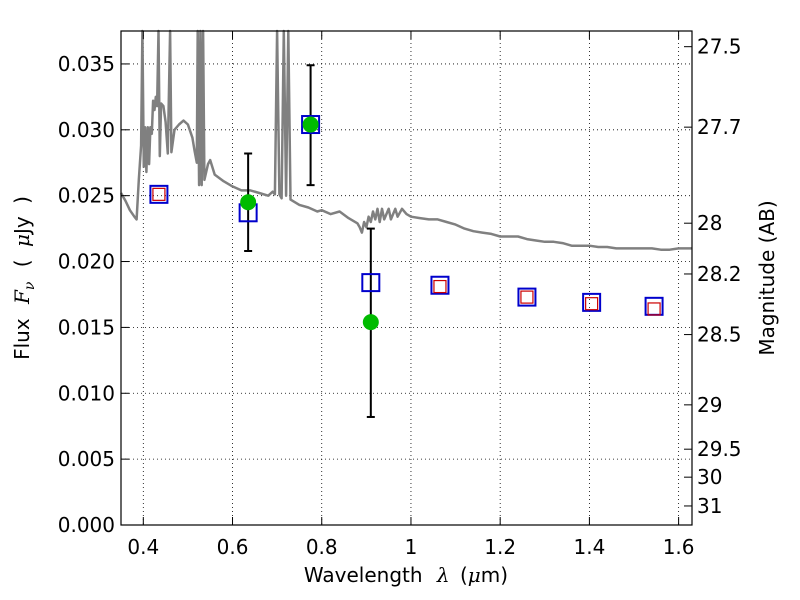 This screenshot has height=600, width=800. Describe the element at coordinates (464, 575) in the screenshot. I see `x-axis-label-paren: (` at that location.